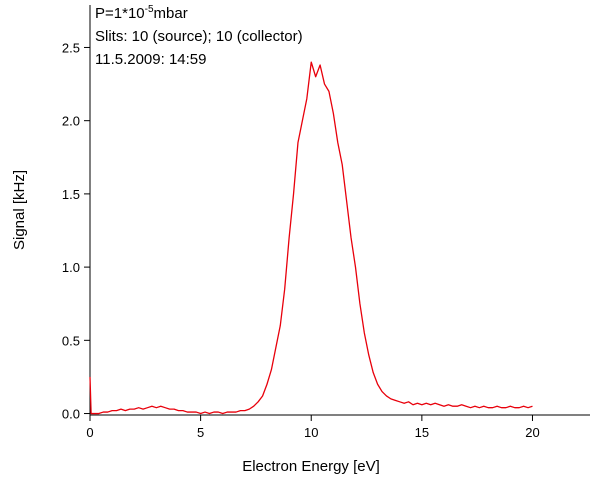 The height and width of the screenshot is (479, 594). What do you see at coordinates (311, 466) in the screenshot?
I see `x-axis-title: Electron Energy [eV]` at bounding box center [311, 466].